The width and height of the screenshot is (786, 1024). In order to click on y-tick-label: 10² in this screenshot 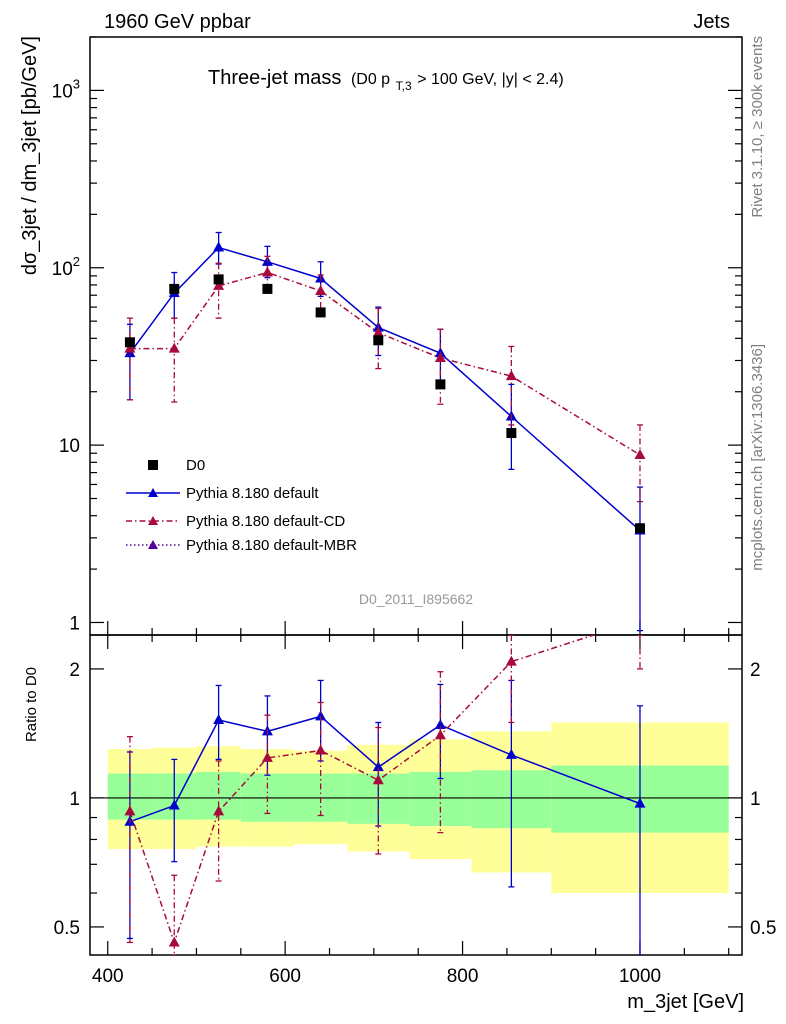, I will do `click(66, 267)`.